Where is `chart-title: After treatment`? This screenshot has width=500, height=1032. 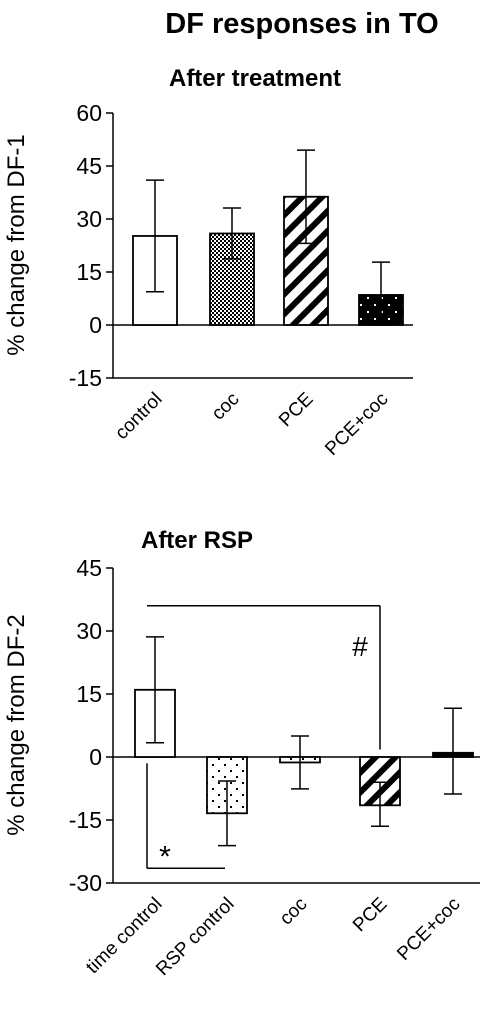 chart-title: After treatment is located at coordinates (255, 78).